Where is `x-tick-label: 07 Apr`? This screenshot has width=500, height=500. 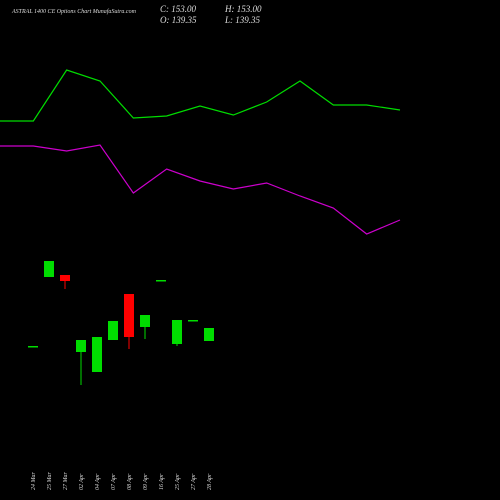
x-tick-label: 07 Apr is located at coordinates (114, 481).